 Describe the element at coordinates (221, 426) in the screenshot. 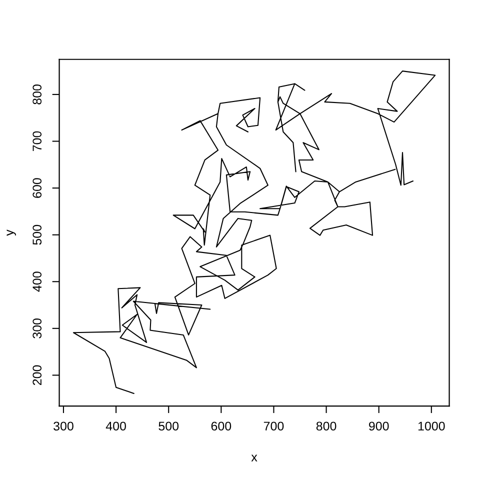

I see `x-tick-label: 600` at that location.